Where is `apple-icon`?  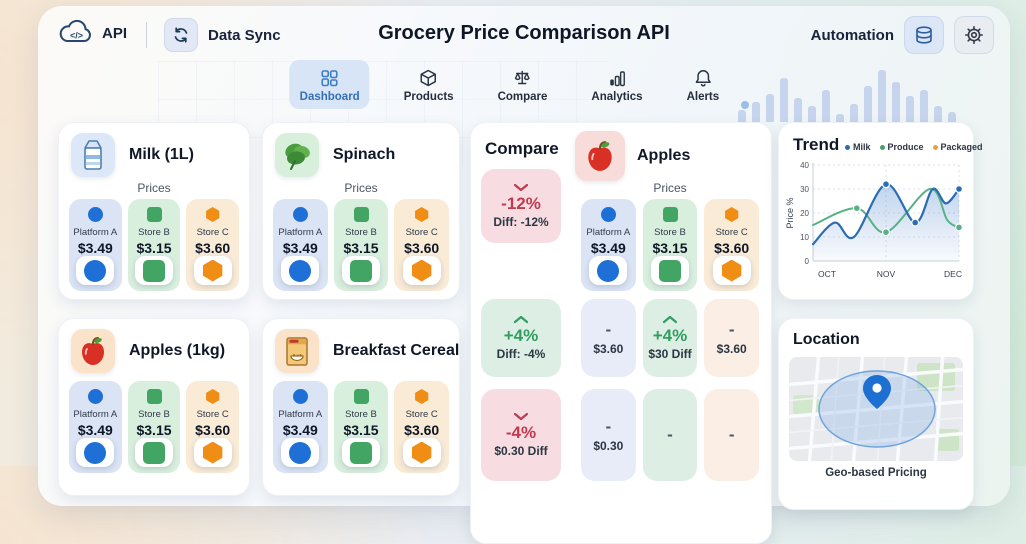
apple-icon is located at coordinates (600, 156).